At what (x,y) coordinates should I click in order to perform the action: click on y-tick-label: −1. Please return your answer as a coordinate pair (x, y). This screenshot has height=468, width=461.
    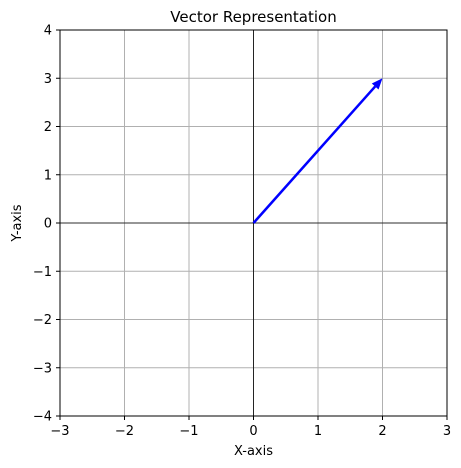
    Looking at the image, I should click on (42, 272).